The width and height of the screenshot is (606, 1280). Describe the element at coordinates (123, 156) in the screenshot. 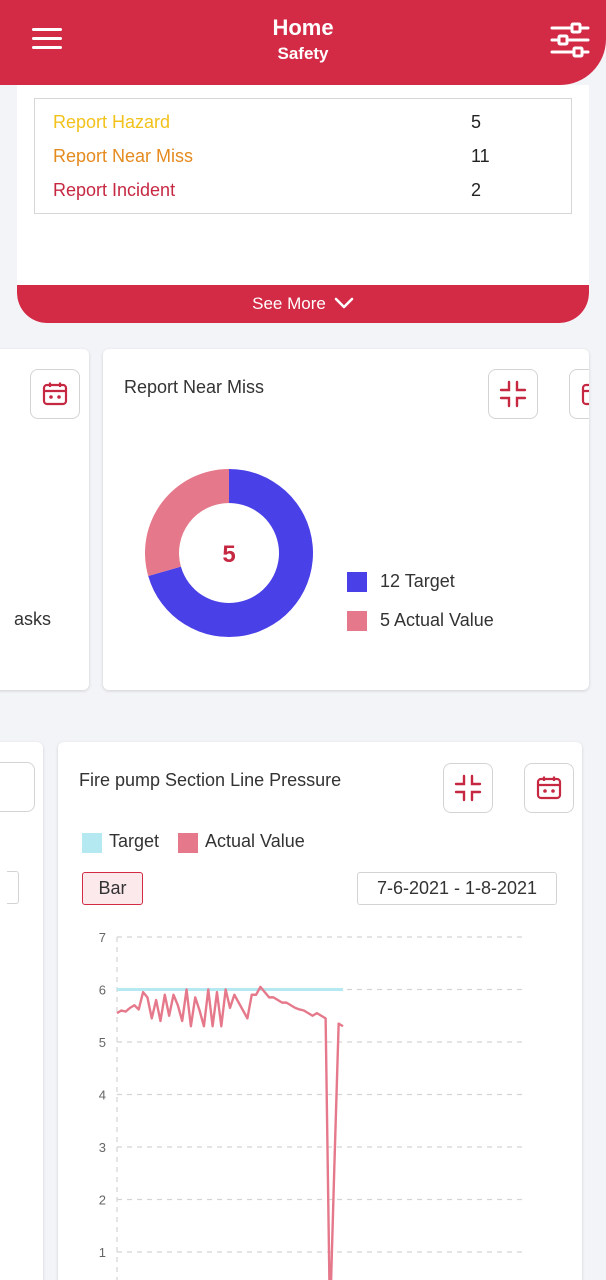

I see `report-near-miss-label: Report Near Miss` at that location.